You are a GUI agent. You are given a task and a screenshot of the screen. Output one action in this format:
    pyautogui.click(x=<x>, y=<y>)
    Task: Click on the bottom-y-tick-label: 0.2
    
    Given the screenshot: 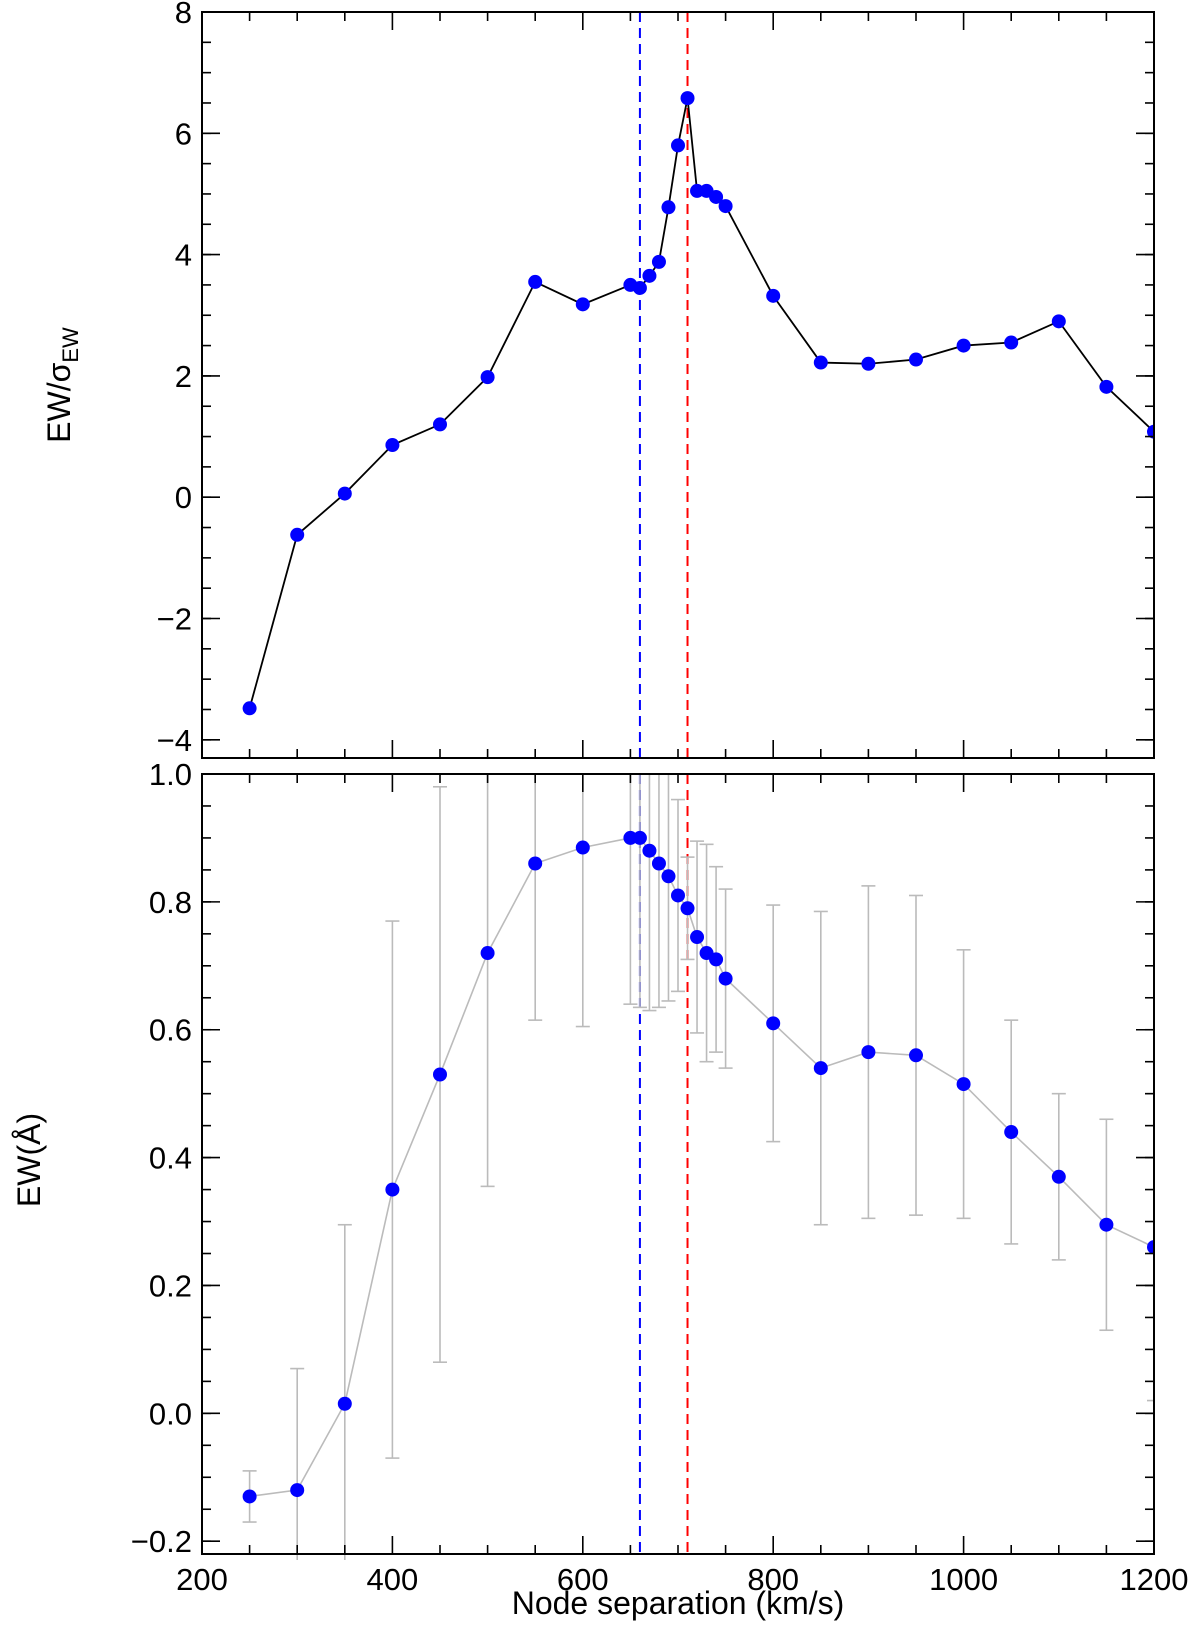 What is the action you would take?
    pyautogui.click(x=170, y=1285)
    